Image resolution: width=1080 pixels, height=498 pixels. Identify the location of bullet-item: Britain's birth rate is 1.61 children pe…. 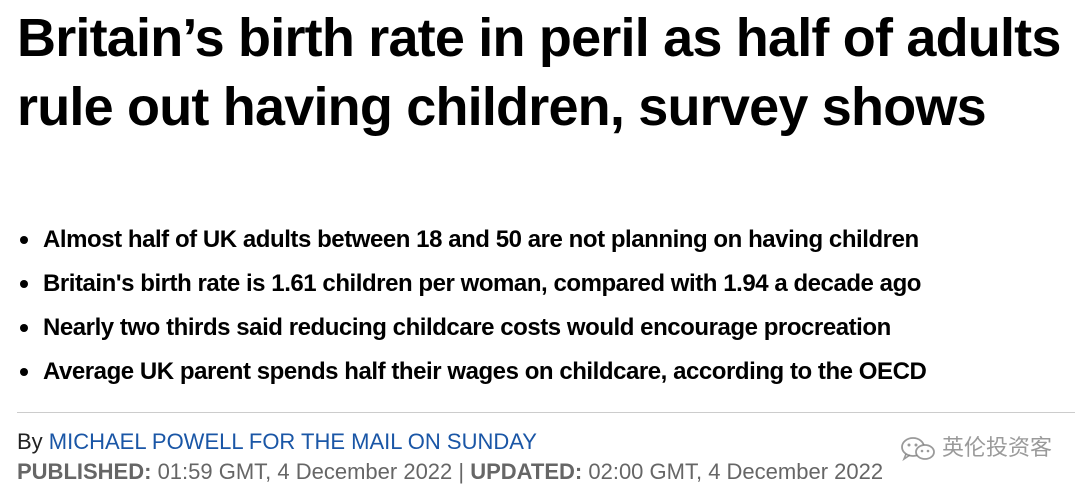
(547, 284).